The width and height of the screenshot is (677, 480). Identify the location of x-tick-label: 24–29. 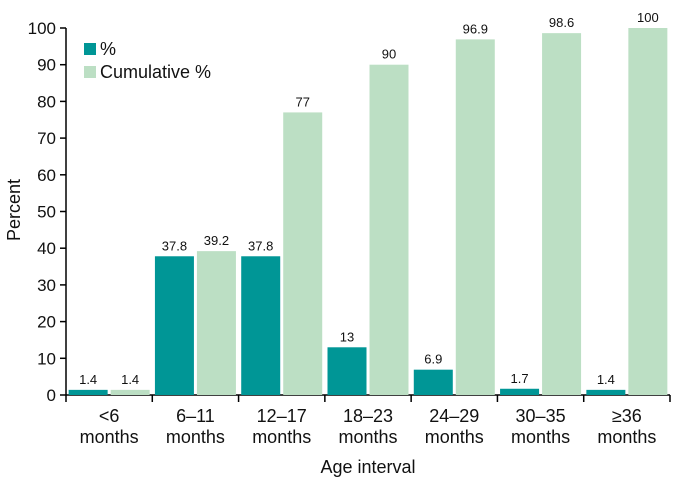
(454, 416).